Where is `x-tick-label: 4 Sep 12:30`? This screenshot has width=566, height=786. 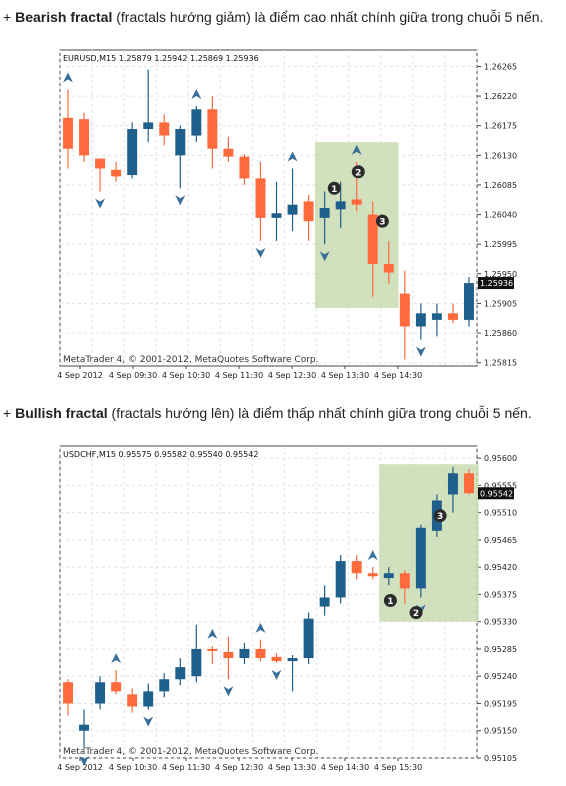 x-tick-label: 4 Sep 12:30 is located at coordinates (239, 767).